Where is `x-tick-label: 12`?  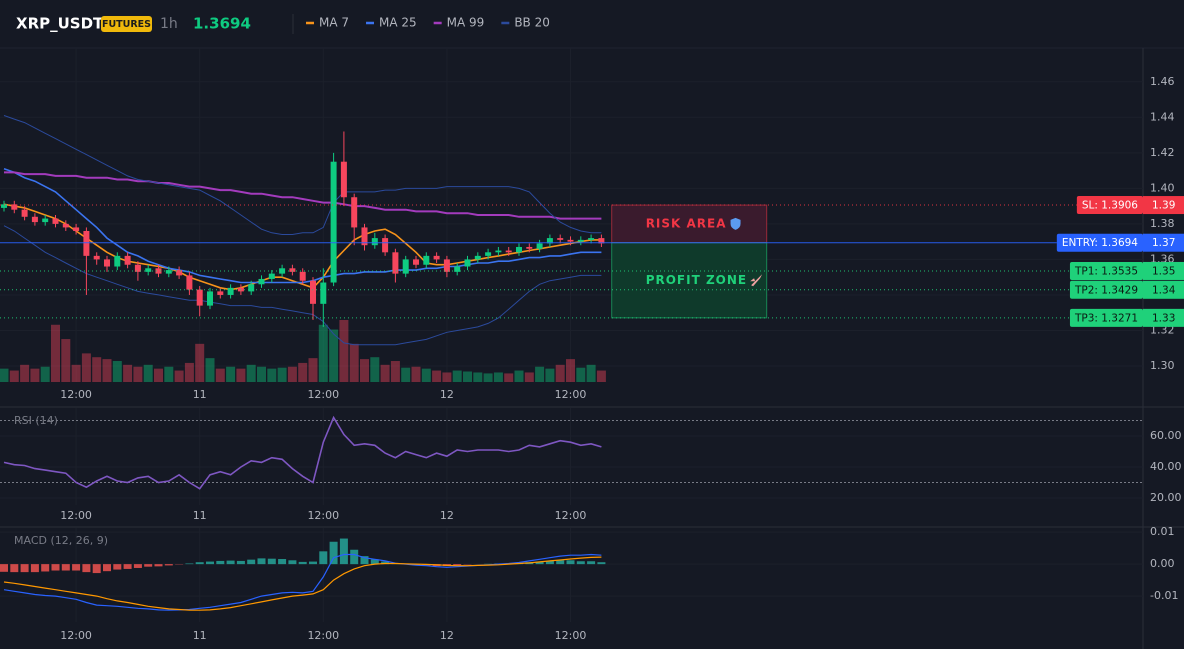
x-tick-label: 12 is located at coordinates (447, 515).